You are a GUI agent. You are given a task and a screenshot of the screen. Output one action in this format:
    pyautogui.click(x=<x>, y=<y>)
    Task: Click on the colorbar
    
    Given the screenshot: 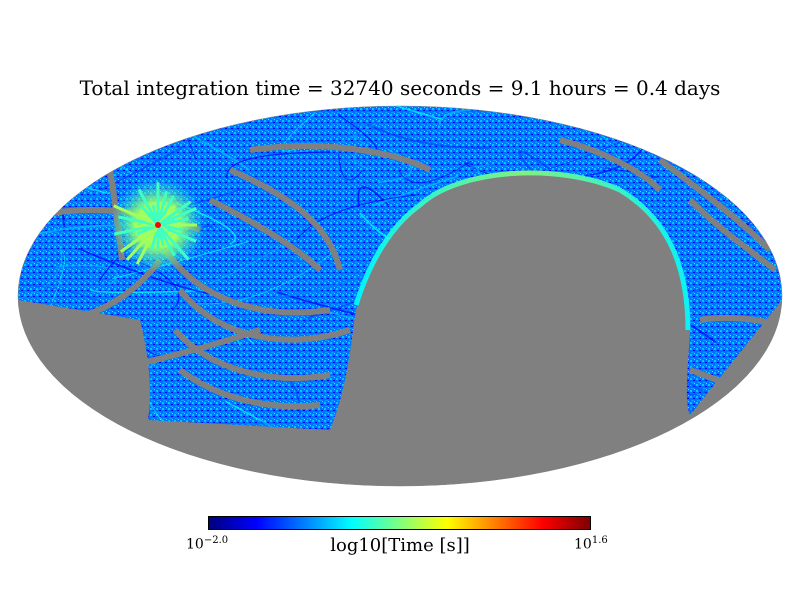 What is the action you would take?
    pyautogui.click(x=399, y=523)
    